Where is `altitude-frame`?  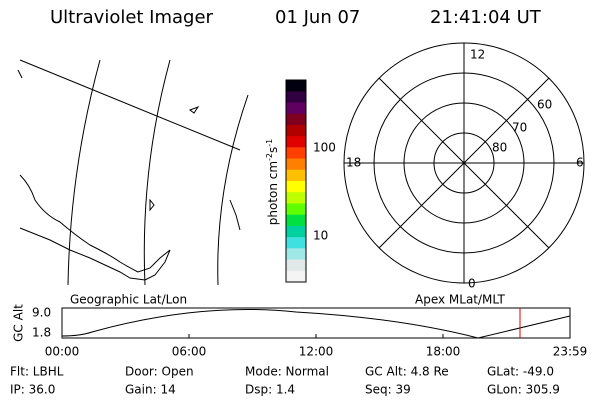
altitude-frame is located at coordinates (316, 323).